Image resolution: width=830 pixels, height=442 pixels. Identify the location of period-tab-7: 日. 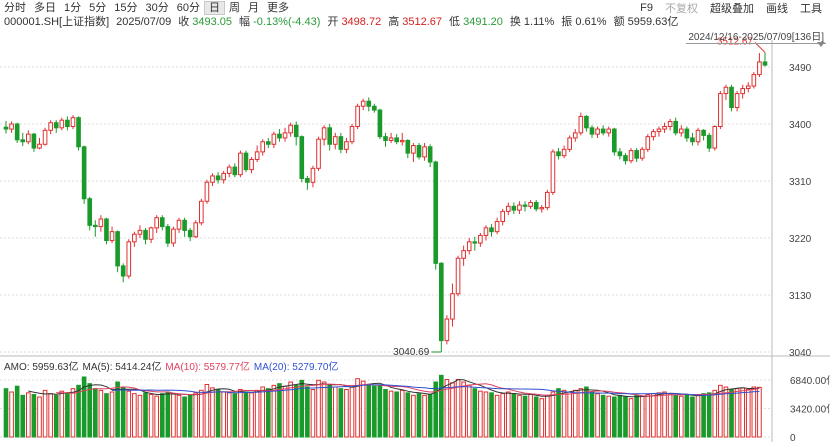
(214, 7).